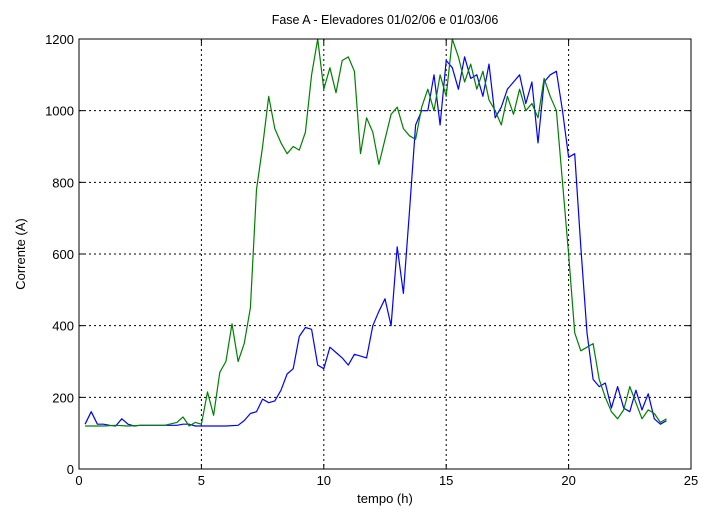 This screenshot has width=704, height=510. What do you see at coordinates (446, 480) in the screenshot?
I see `x-tick-label: 15` at bounding box center [446, 480].